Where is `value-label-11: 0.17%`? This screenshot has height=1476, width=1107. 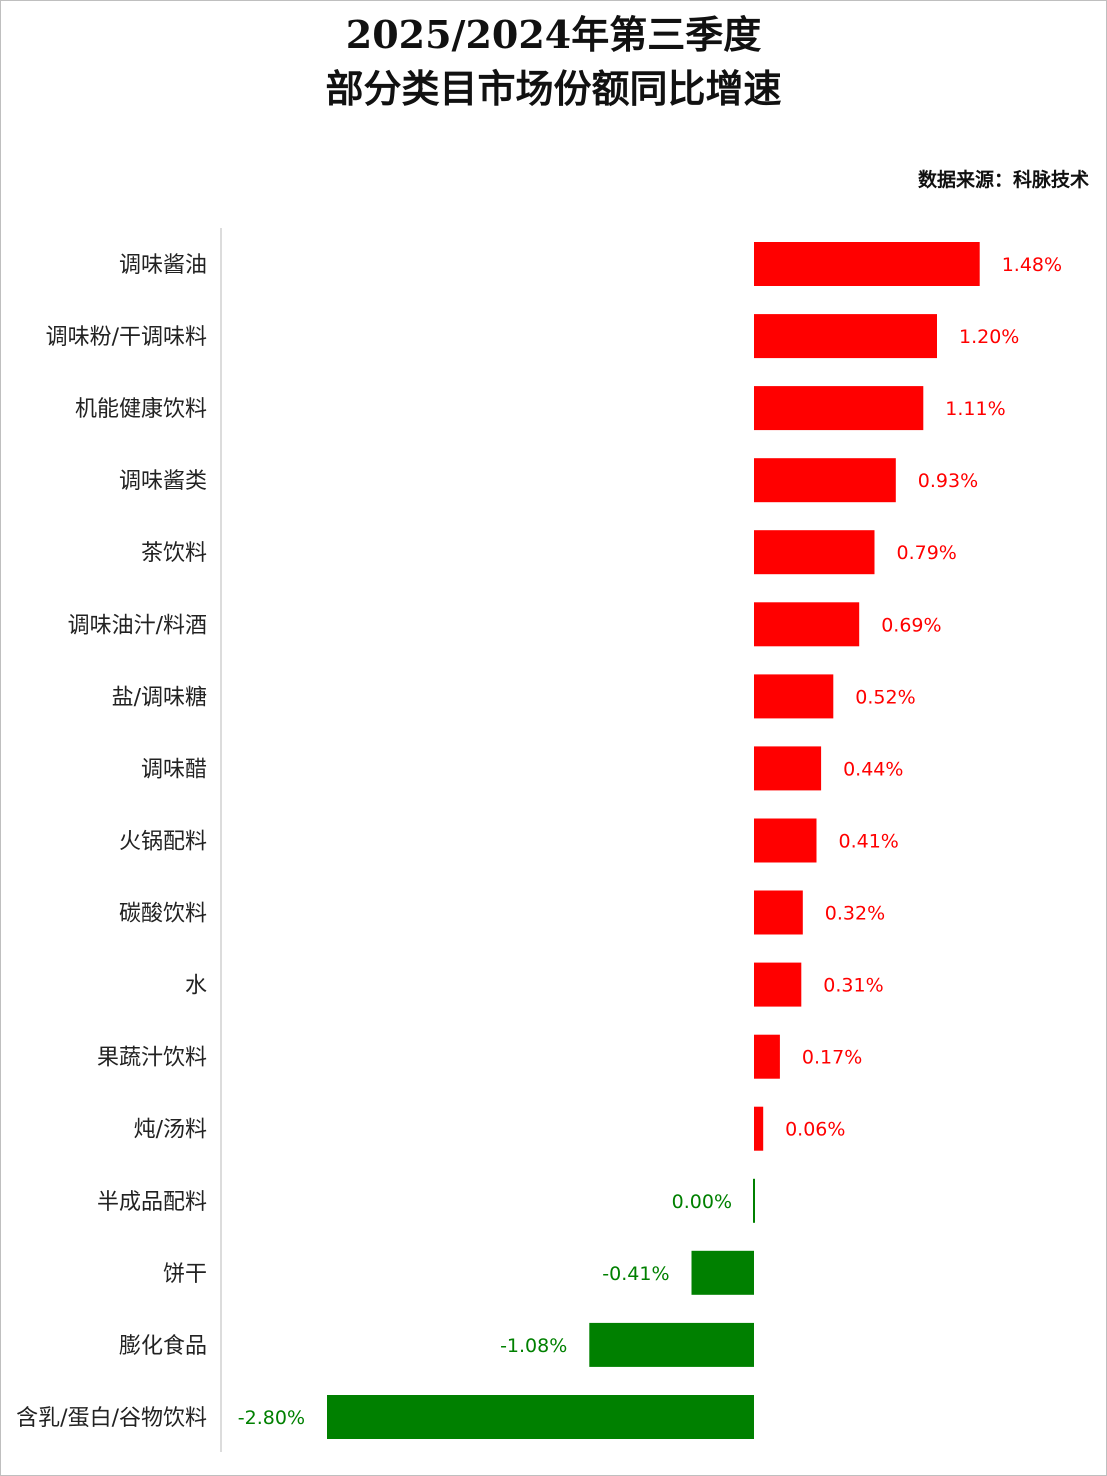
value-label-11: 0.17% is located at coordinates (832, 1058).